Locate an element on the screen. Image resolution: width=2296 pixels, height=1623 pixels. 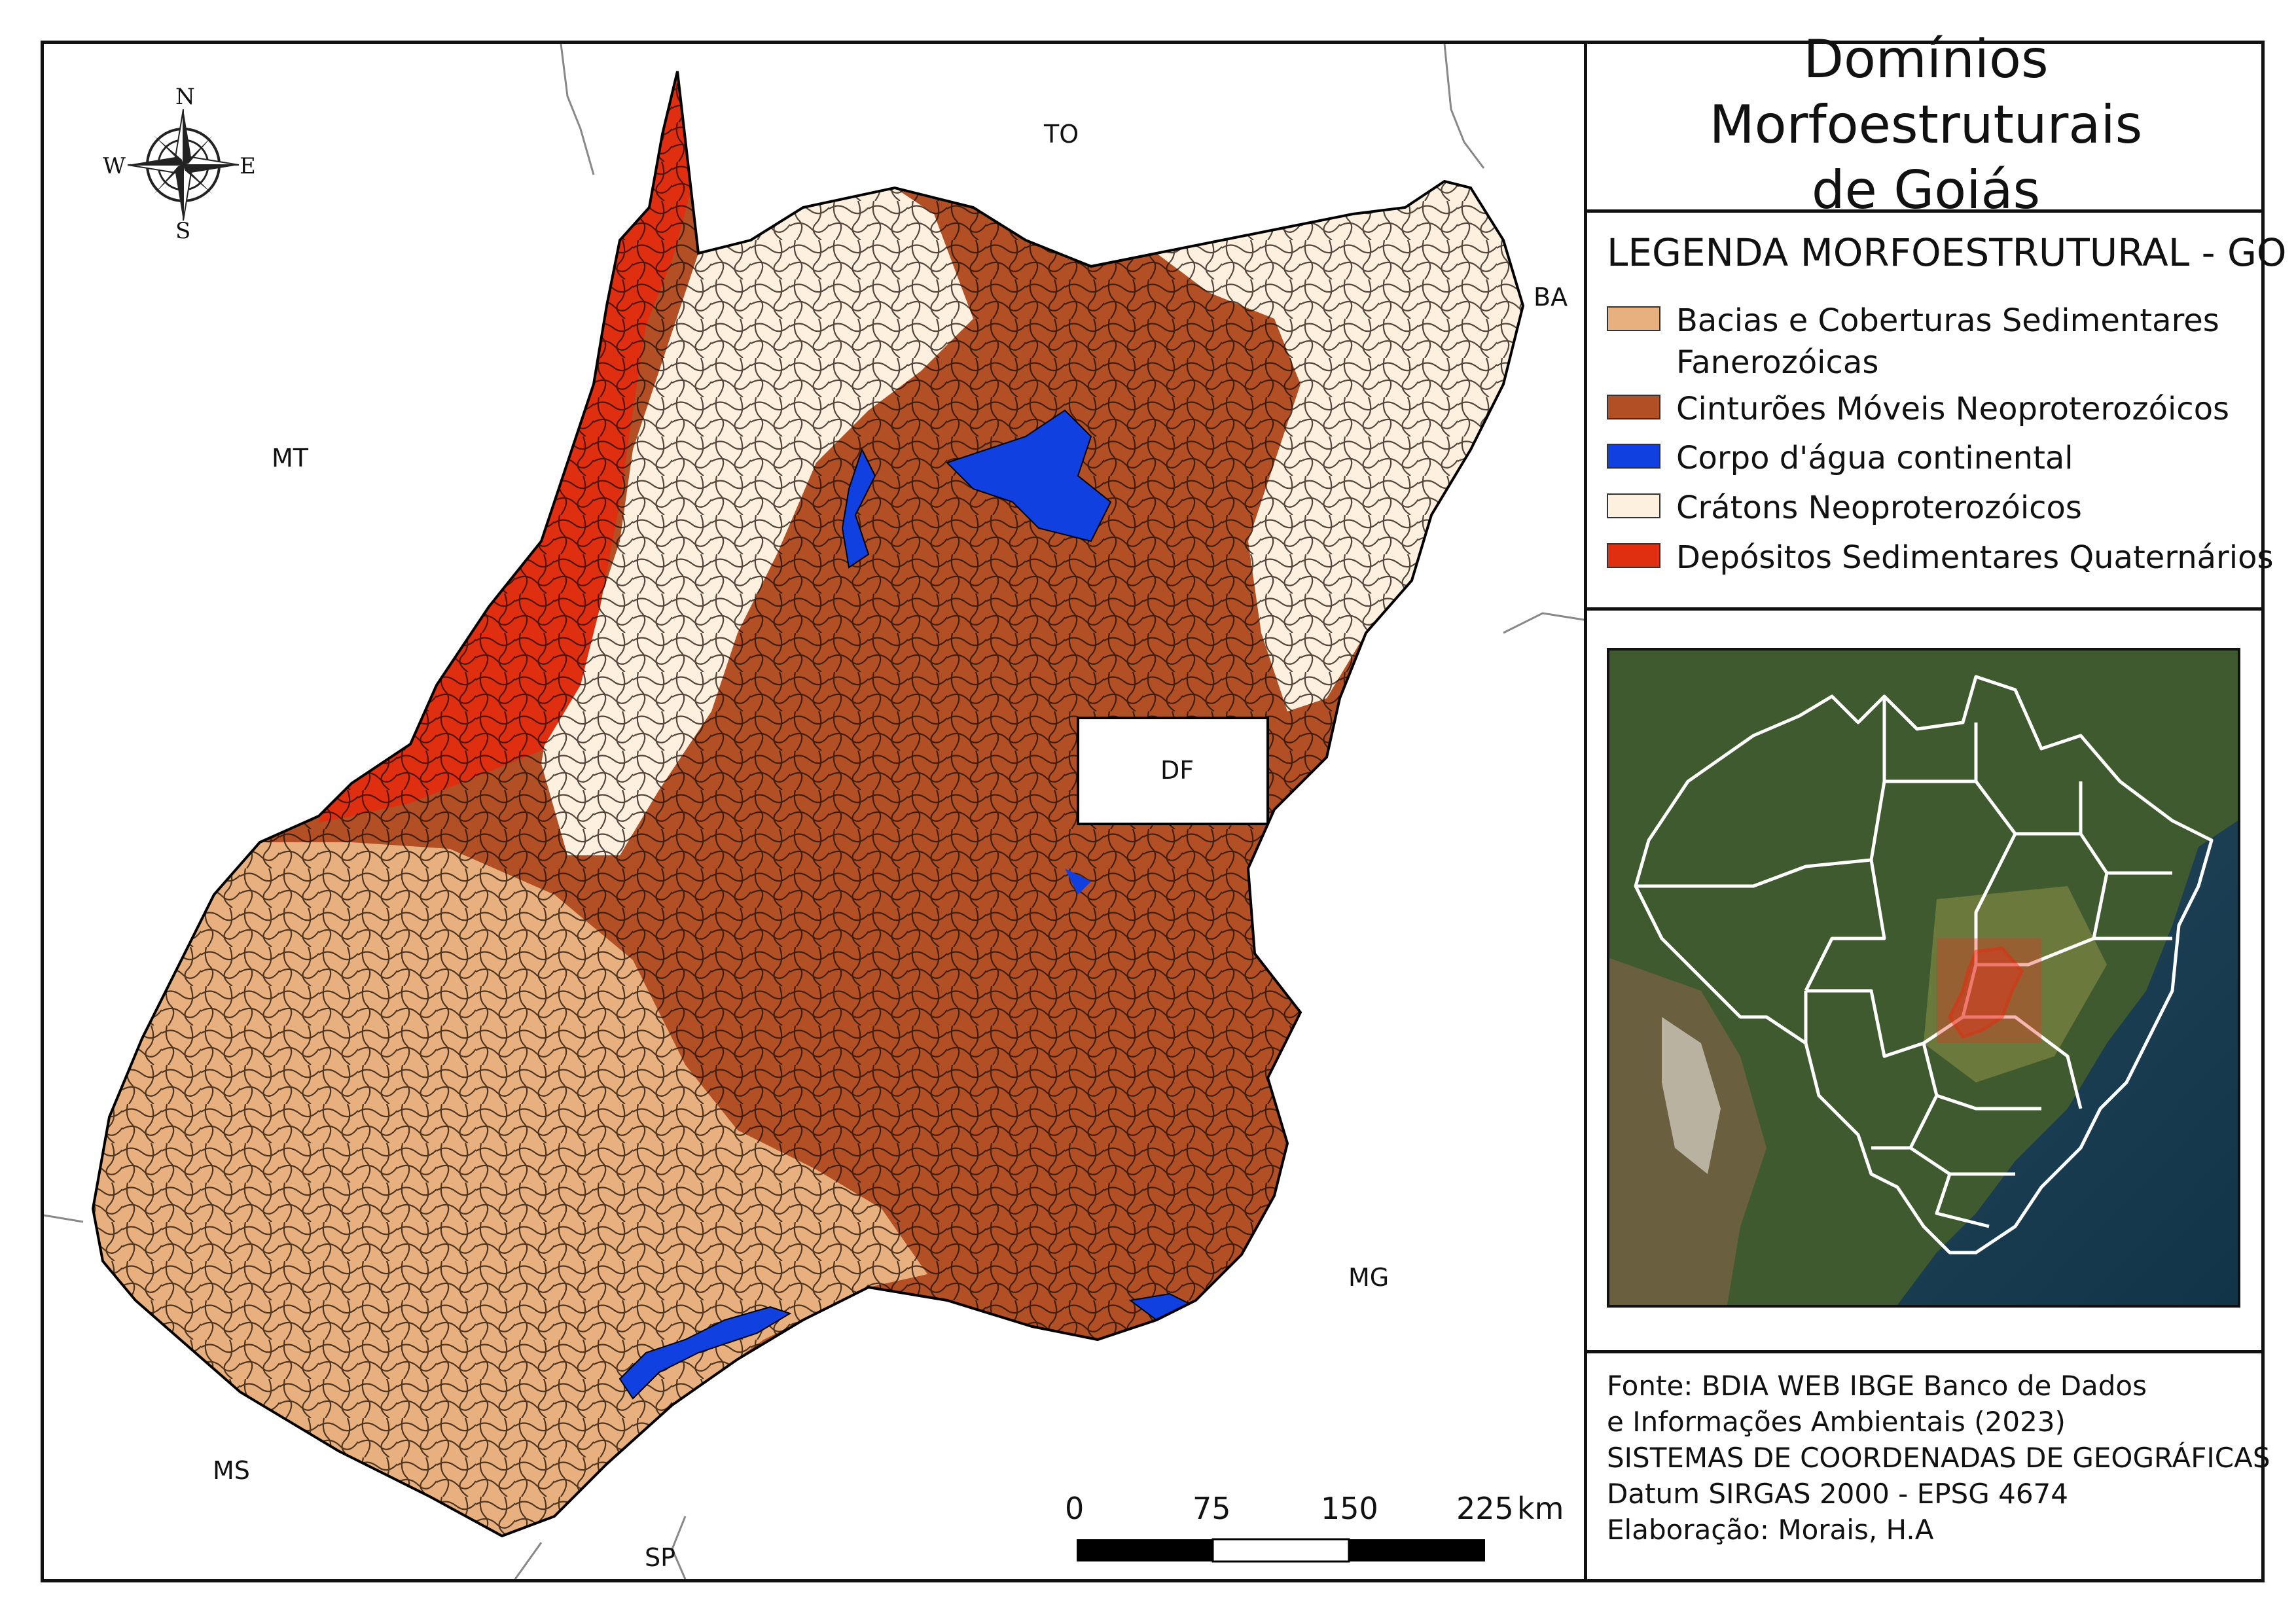
legend-title: LEGENDA MORFOESTRUTURAL - GO is located at coordinates (1947, 252).